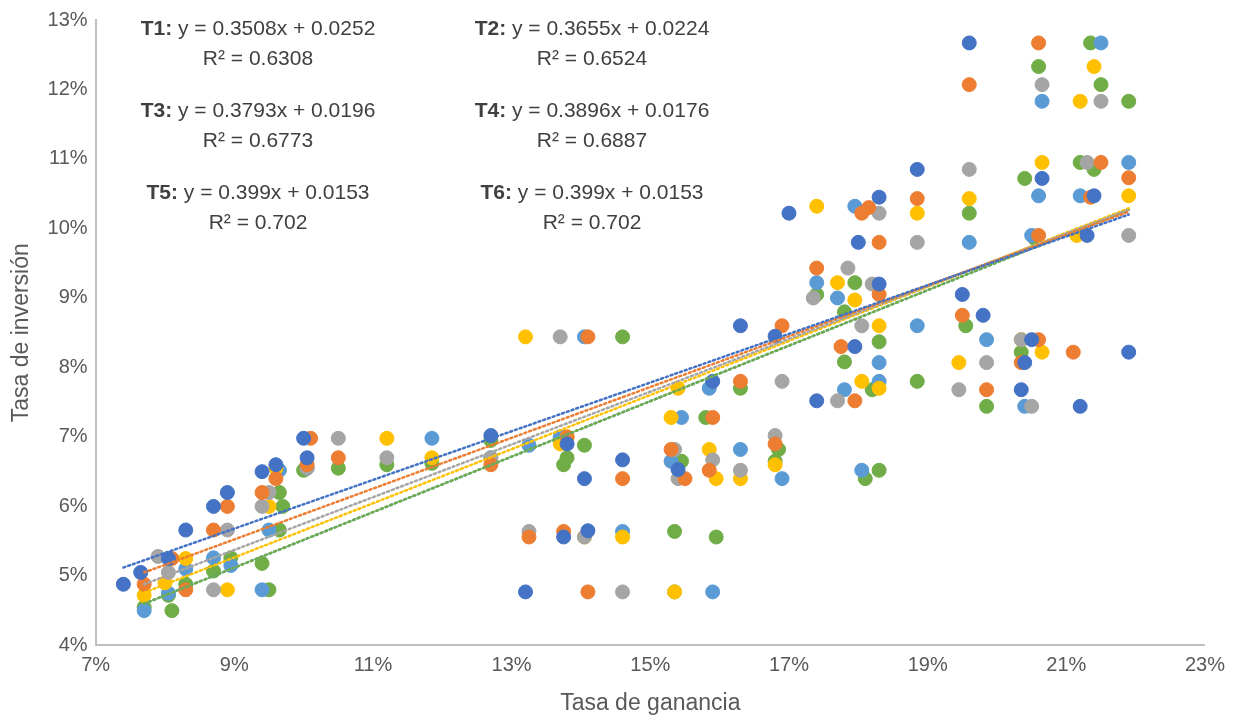 The height and width of the screenshot is (725, 1233). Describe the element at coordinates (650, 663) in the screenshot. I see `x-tick-label: 15%` at that location.